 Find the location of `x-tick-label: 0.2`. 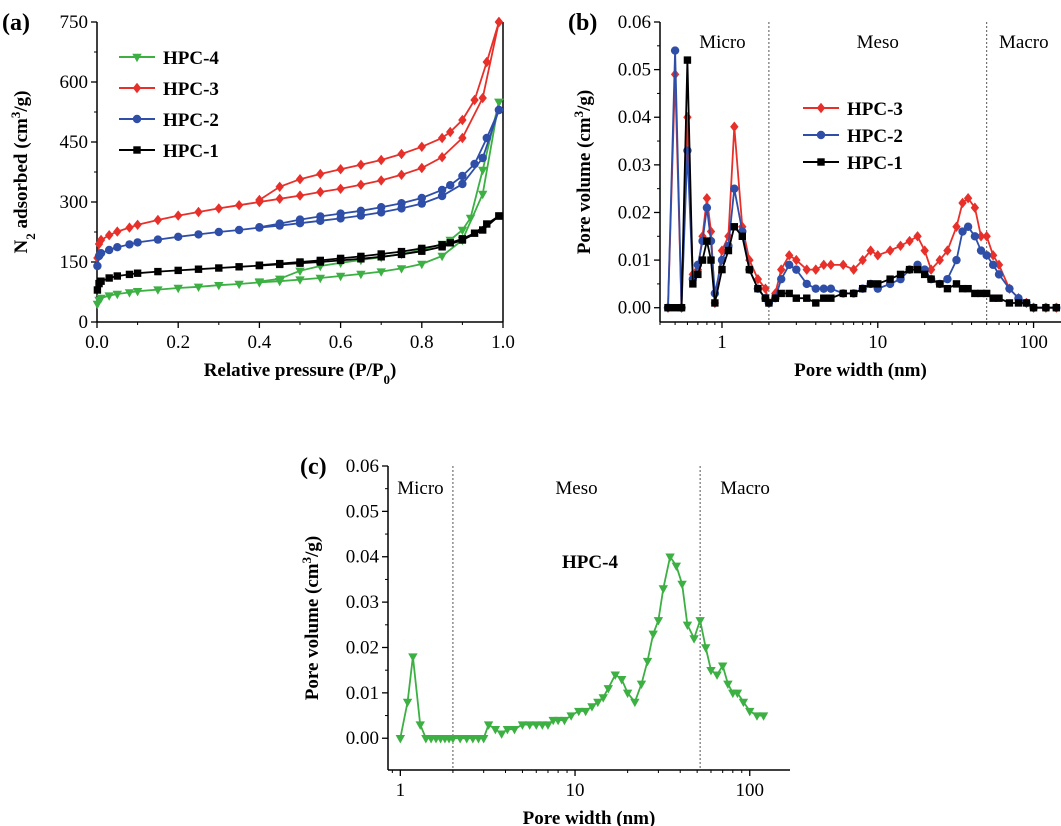

x-tick-label: 0.2 is located at coordinates (178, 342).